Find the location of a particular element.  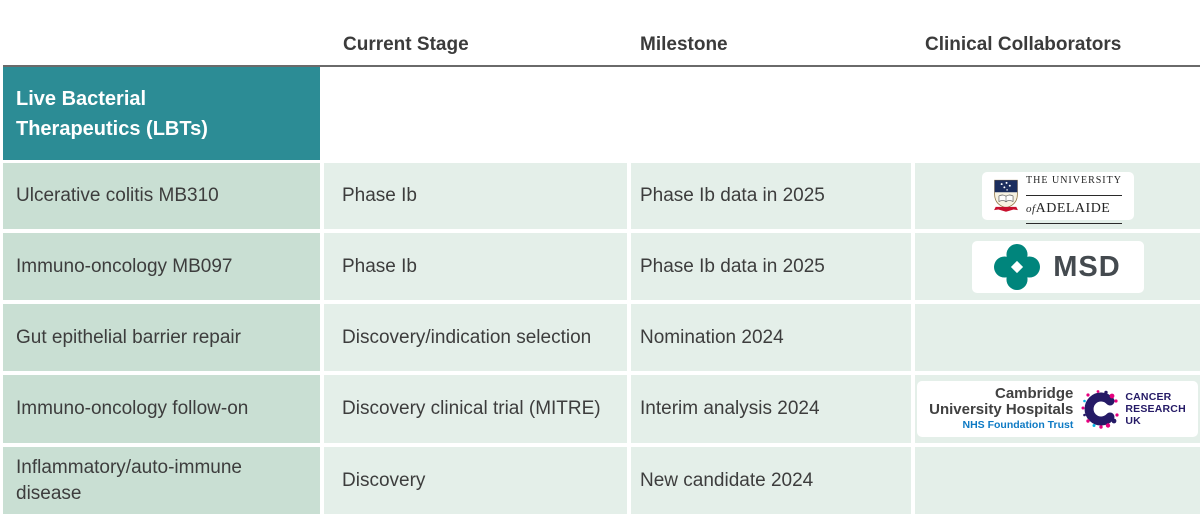

indication-cell: Gut epithelial barrier repair is located at coordinates (161, 337).